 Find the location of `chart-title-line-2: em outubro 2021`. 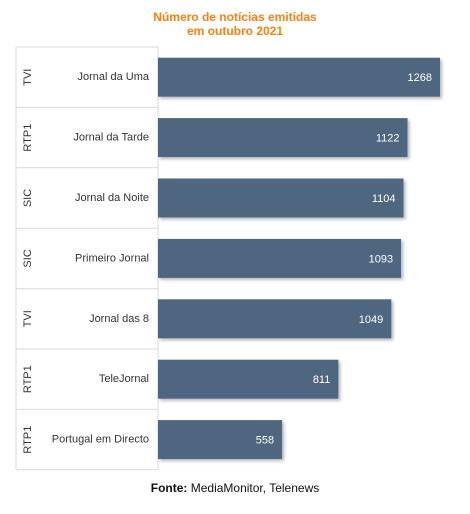

chart-title-line-2: em outubro 2021 is located at coordinates (235, 31).